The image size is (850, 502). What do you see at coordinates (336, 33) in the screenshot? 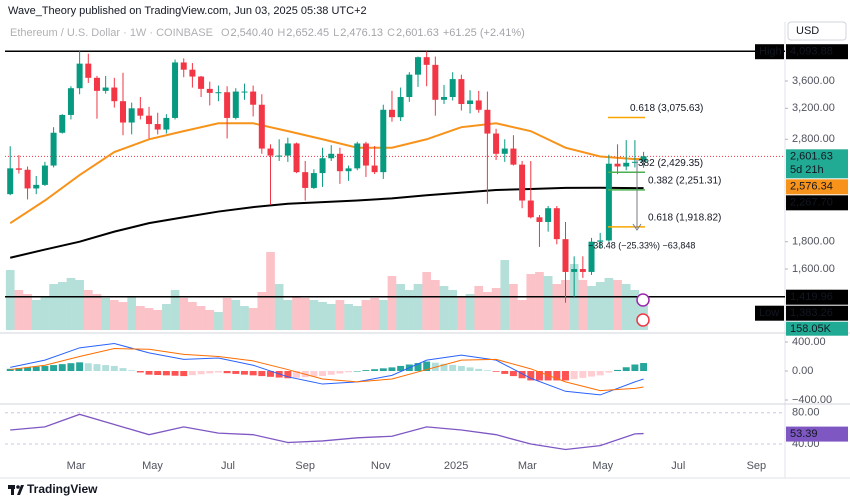
I see `ohlc-key: L` at bounding box center [336, 33].